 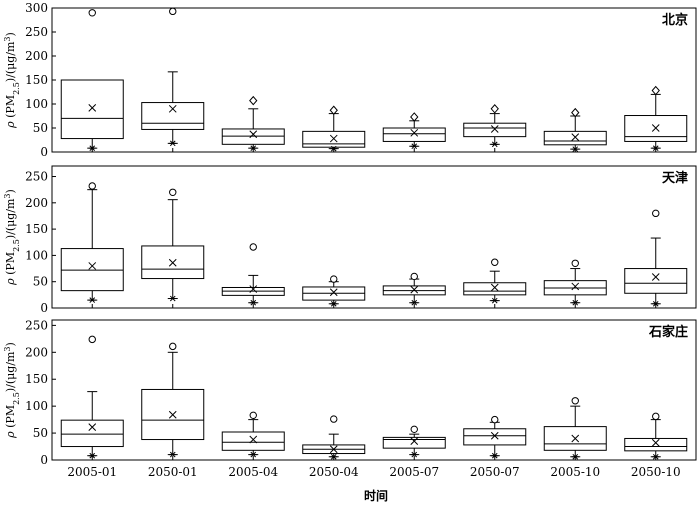 I want to click on x-axis-title: 时间, so click(x=376, y=495).